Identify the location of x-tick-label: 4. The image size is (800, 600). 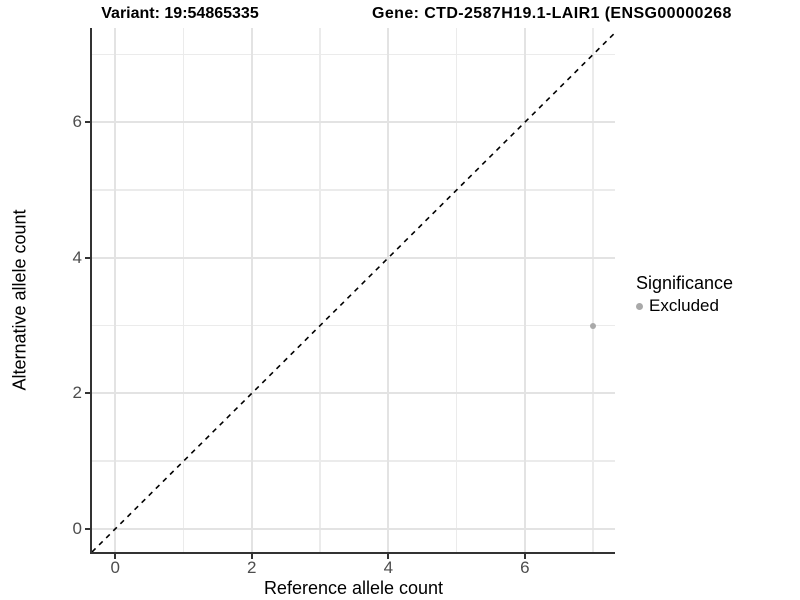
(388, 567).